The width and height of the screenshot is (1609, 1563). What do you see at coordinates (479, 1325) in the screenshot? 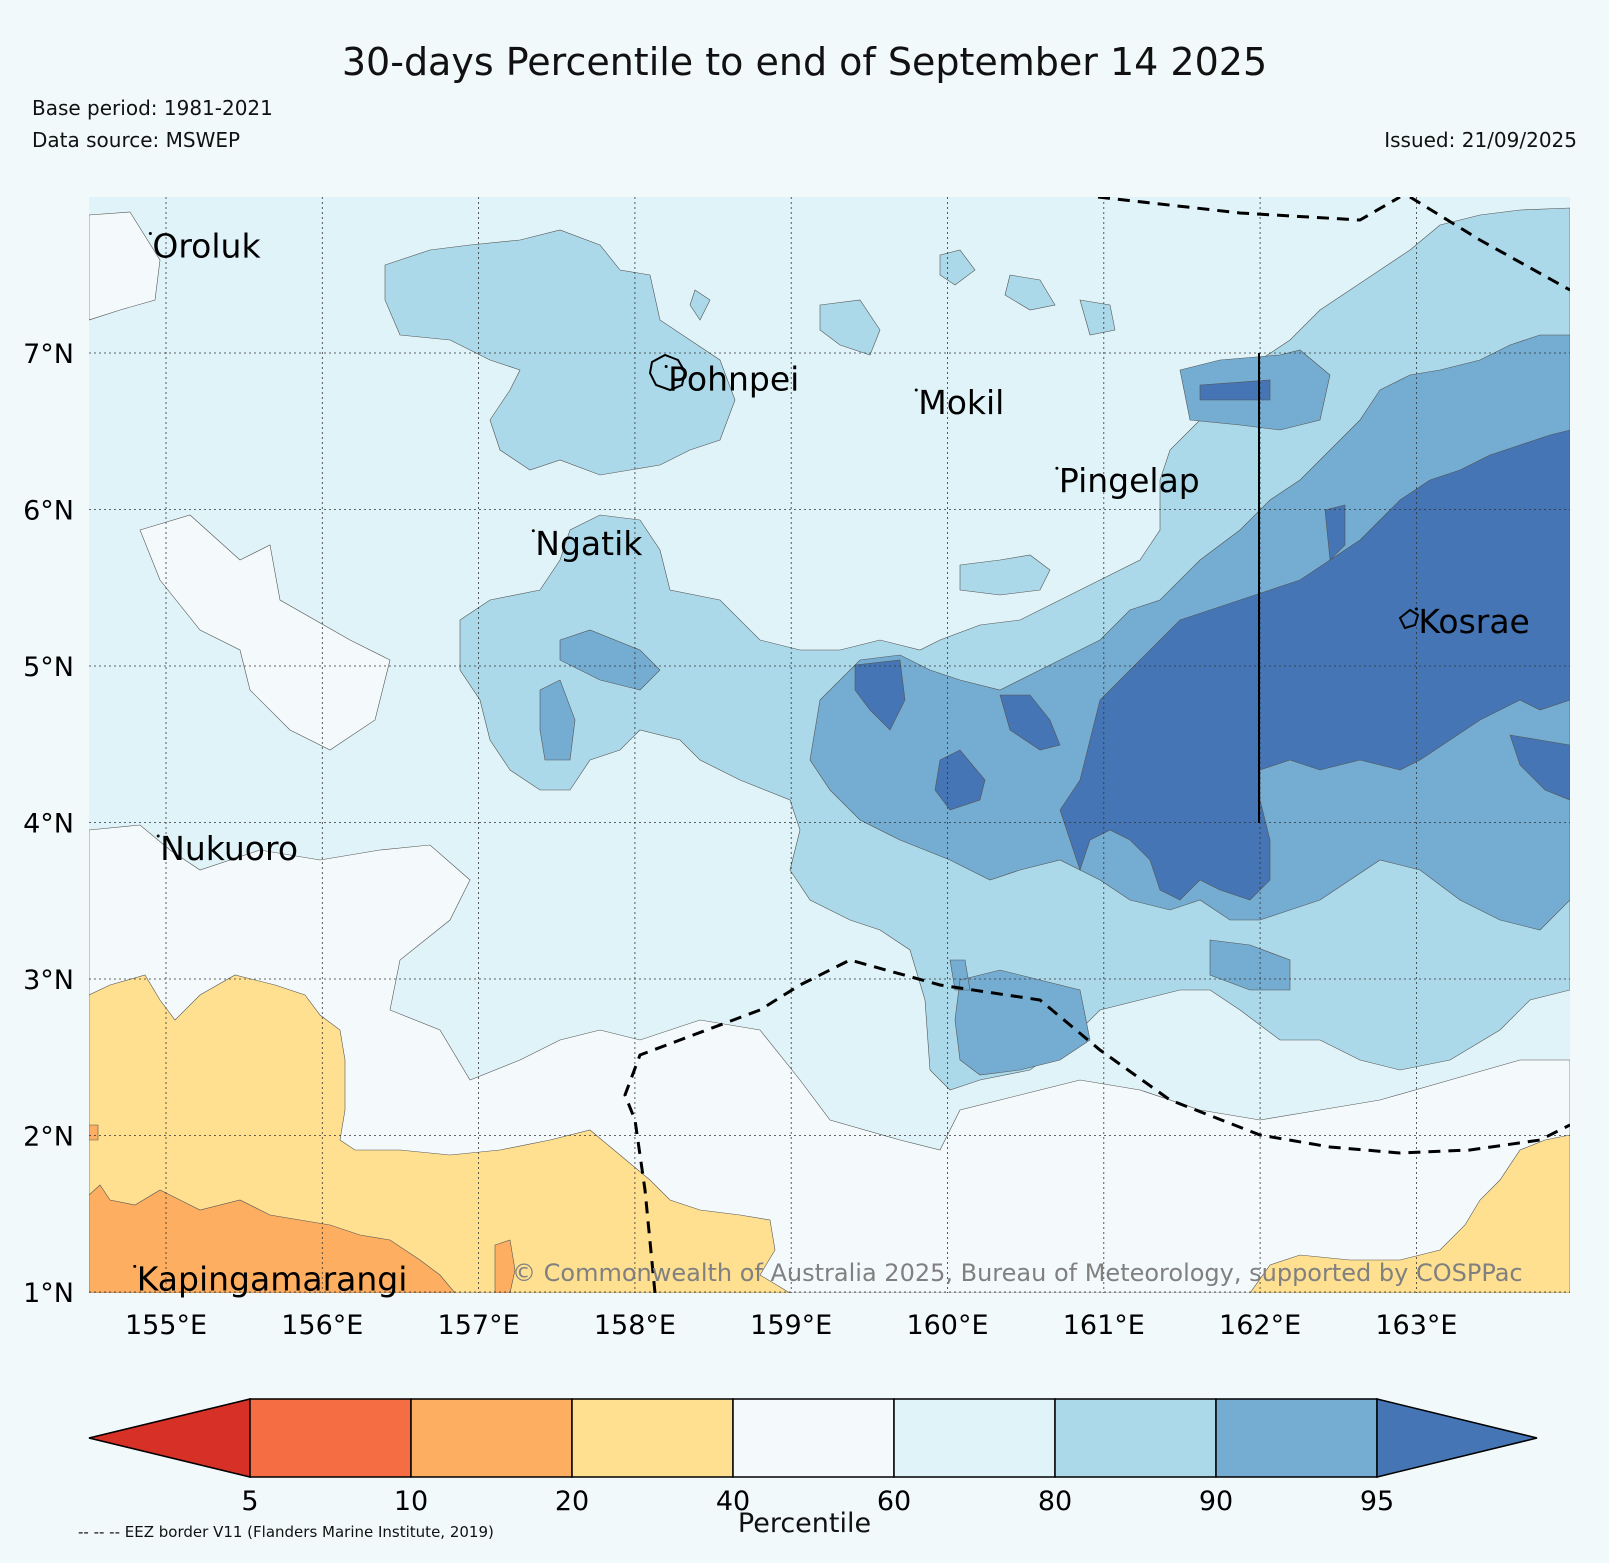
I see `longitude-tick-label: 157°E` at bounding box center [479, 1325].